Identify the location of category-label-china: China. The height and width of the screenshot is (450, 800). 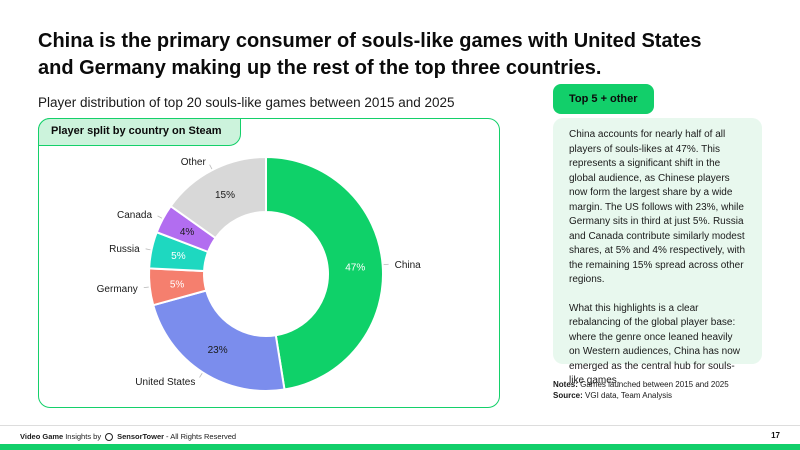
(408, 265).